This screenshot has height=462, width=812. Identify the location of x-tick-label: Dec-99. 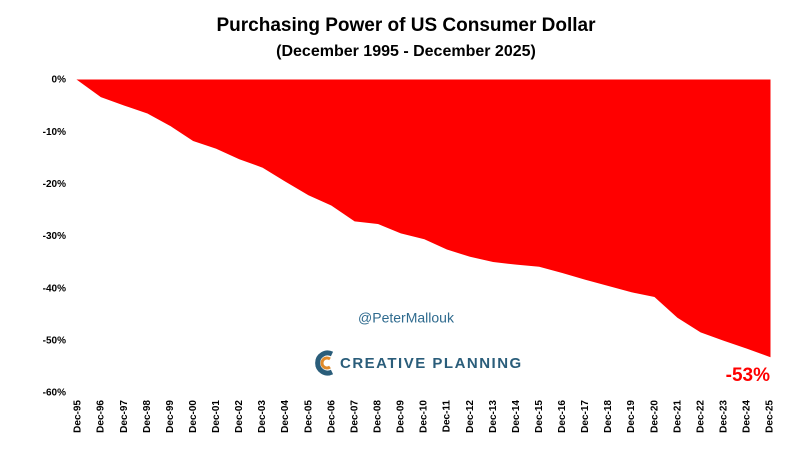
(170, 416).